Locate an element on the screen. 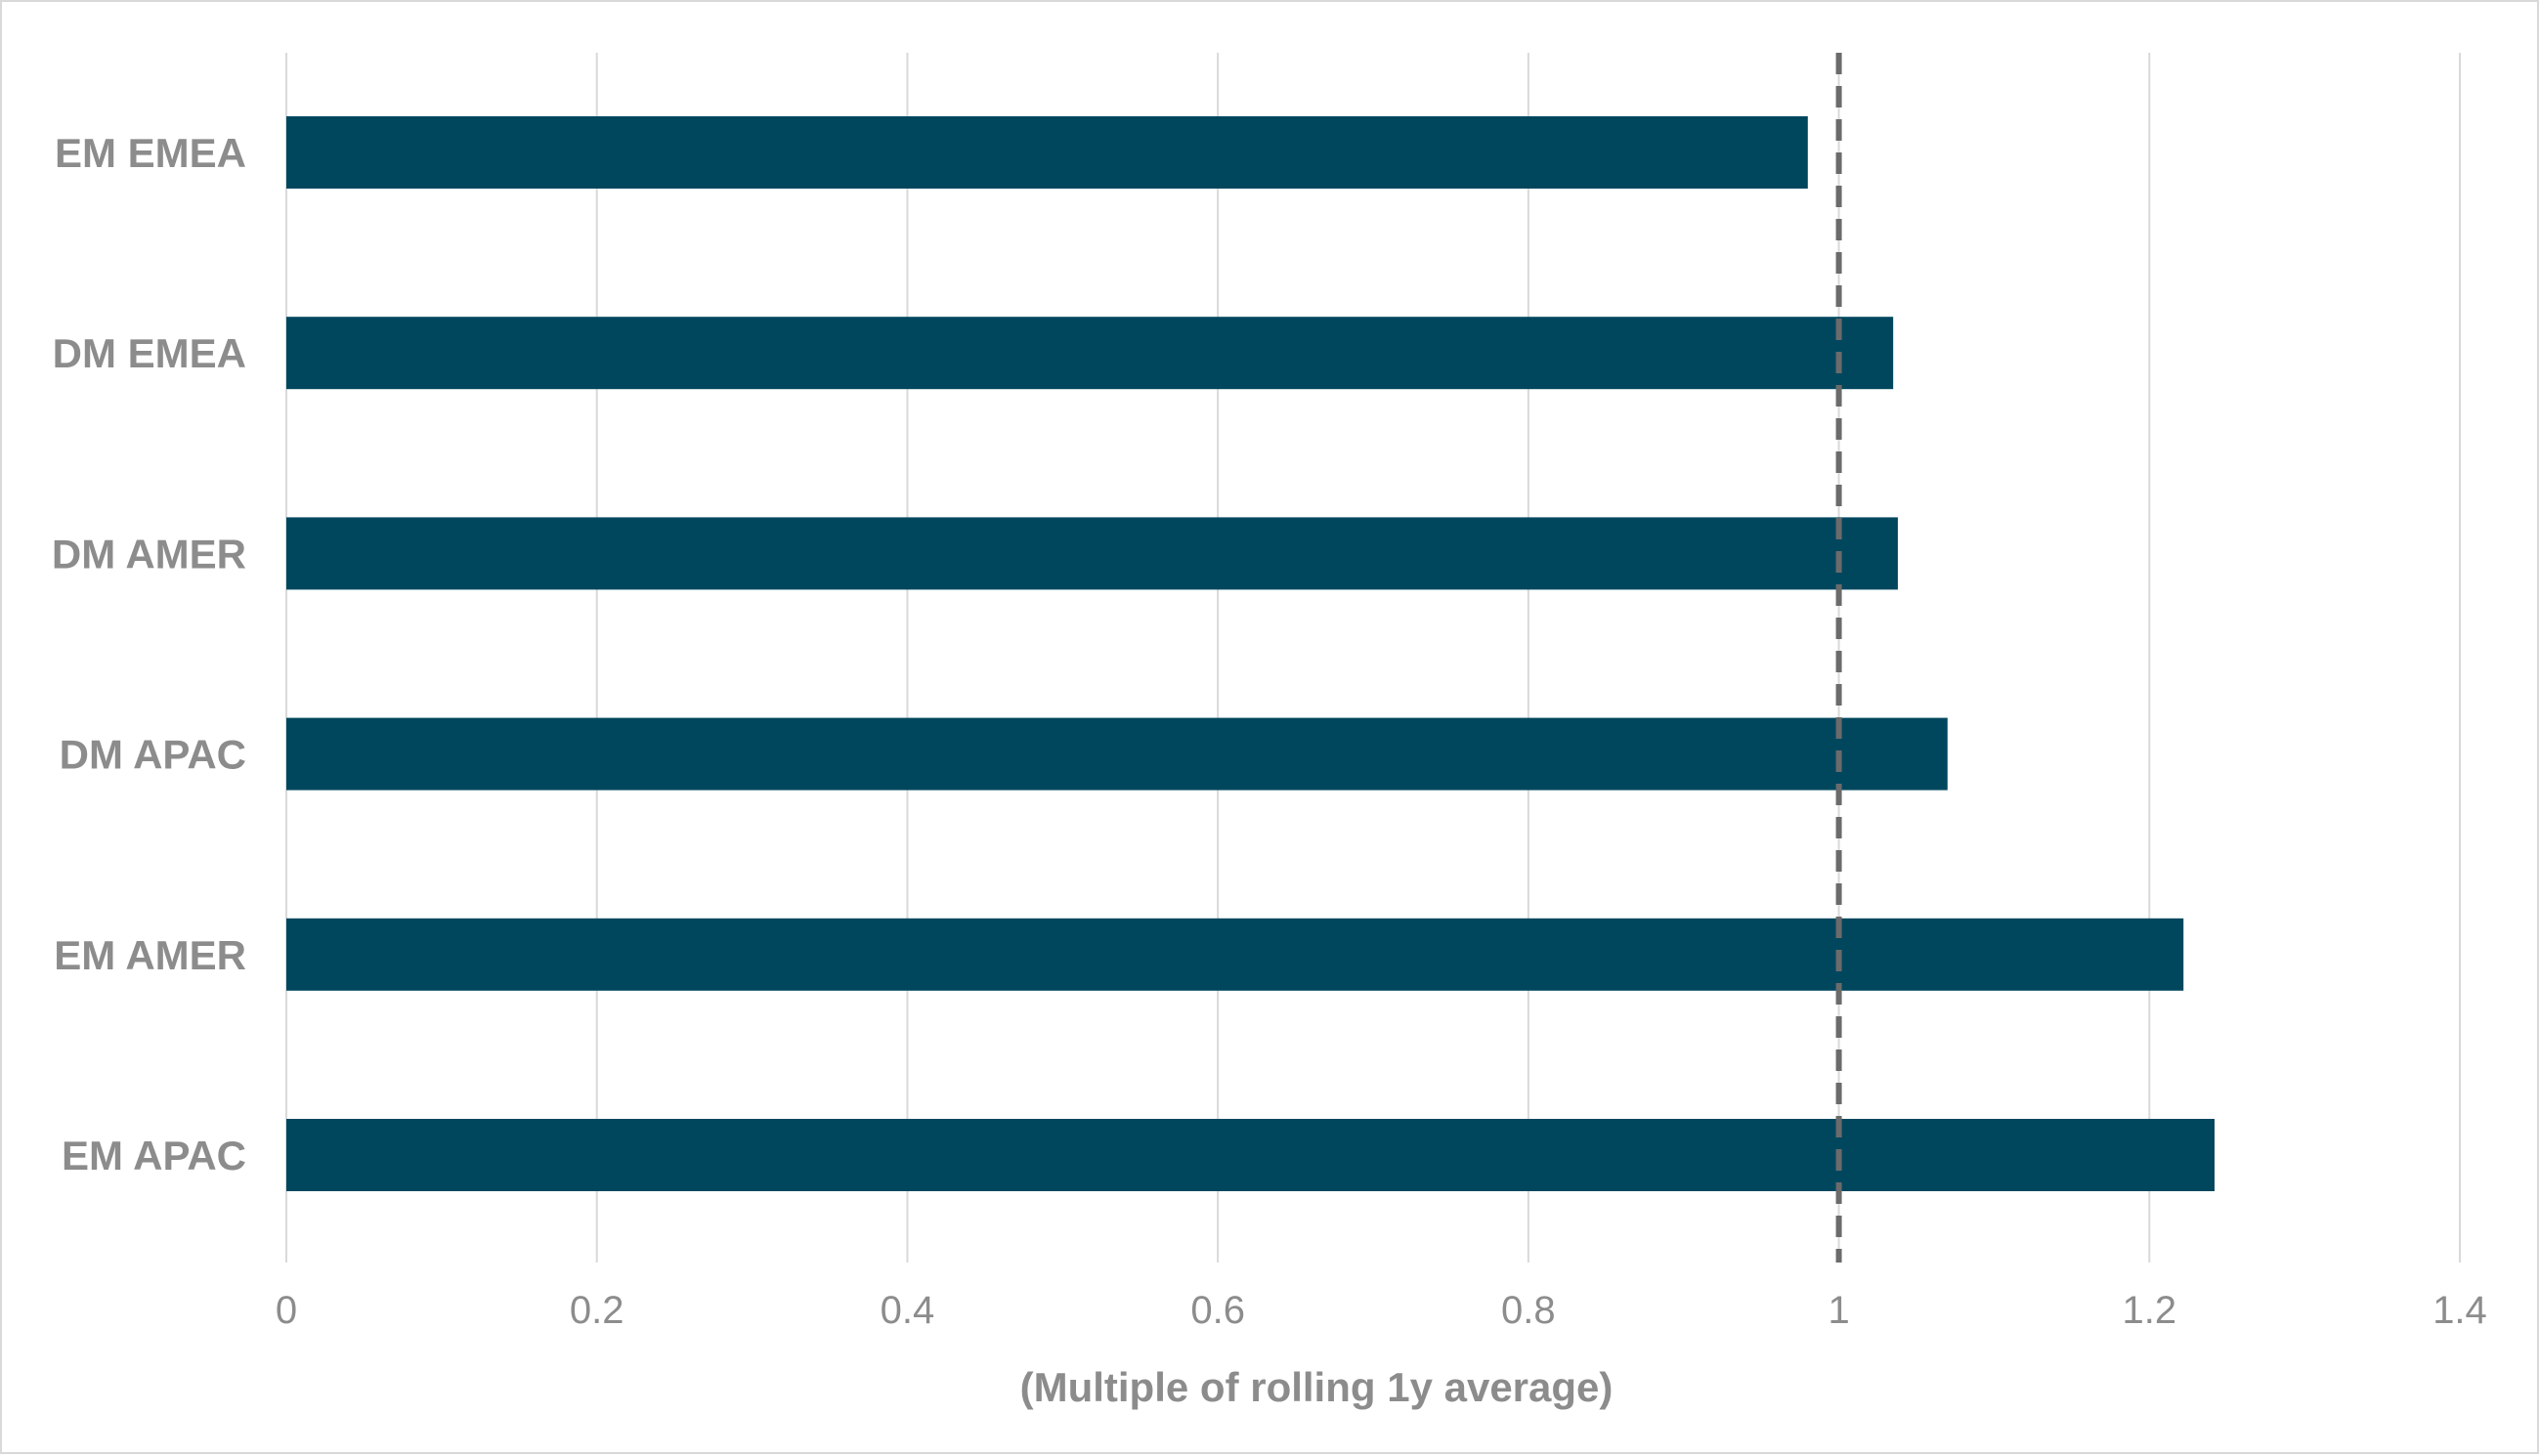  category-label: EM AMER is located at coordinates (150, 955).